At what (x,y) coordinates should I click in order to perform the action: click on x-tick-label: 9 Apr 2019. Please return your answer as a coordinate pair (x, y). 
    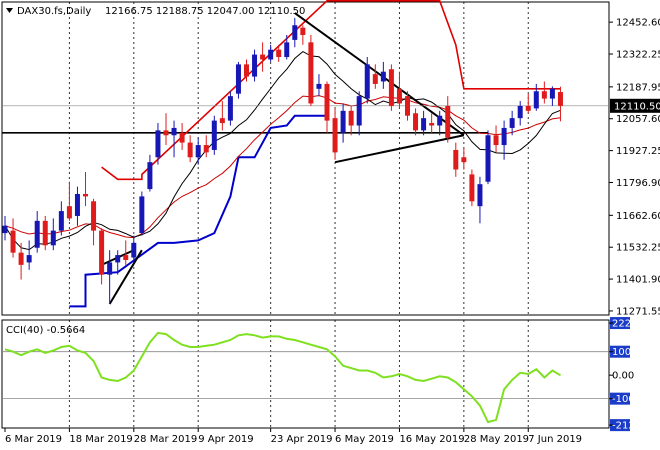
    Looking at the image, I should click on (225, 439).